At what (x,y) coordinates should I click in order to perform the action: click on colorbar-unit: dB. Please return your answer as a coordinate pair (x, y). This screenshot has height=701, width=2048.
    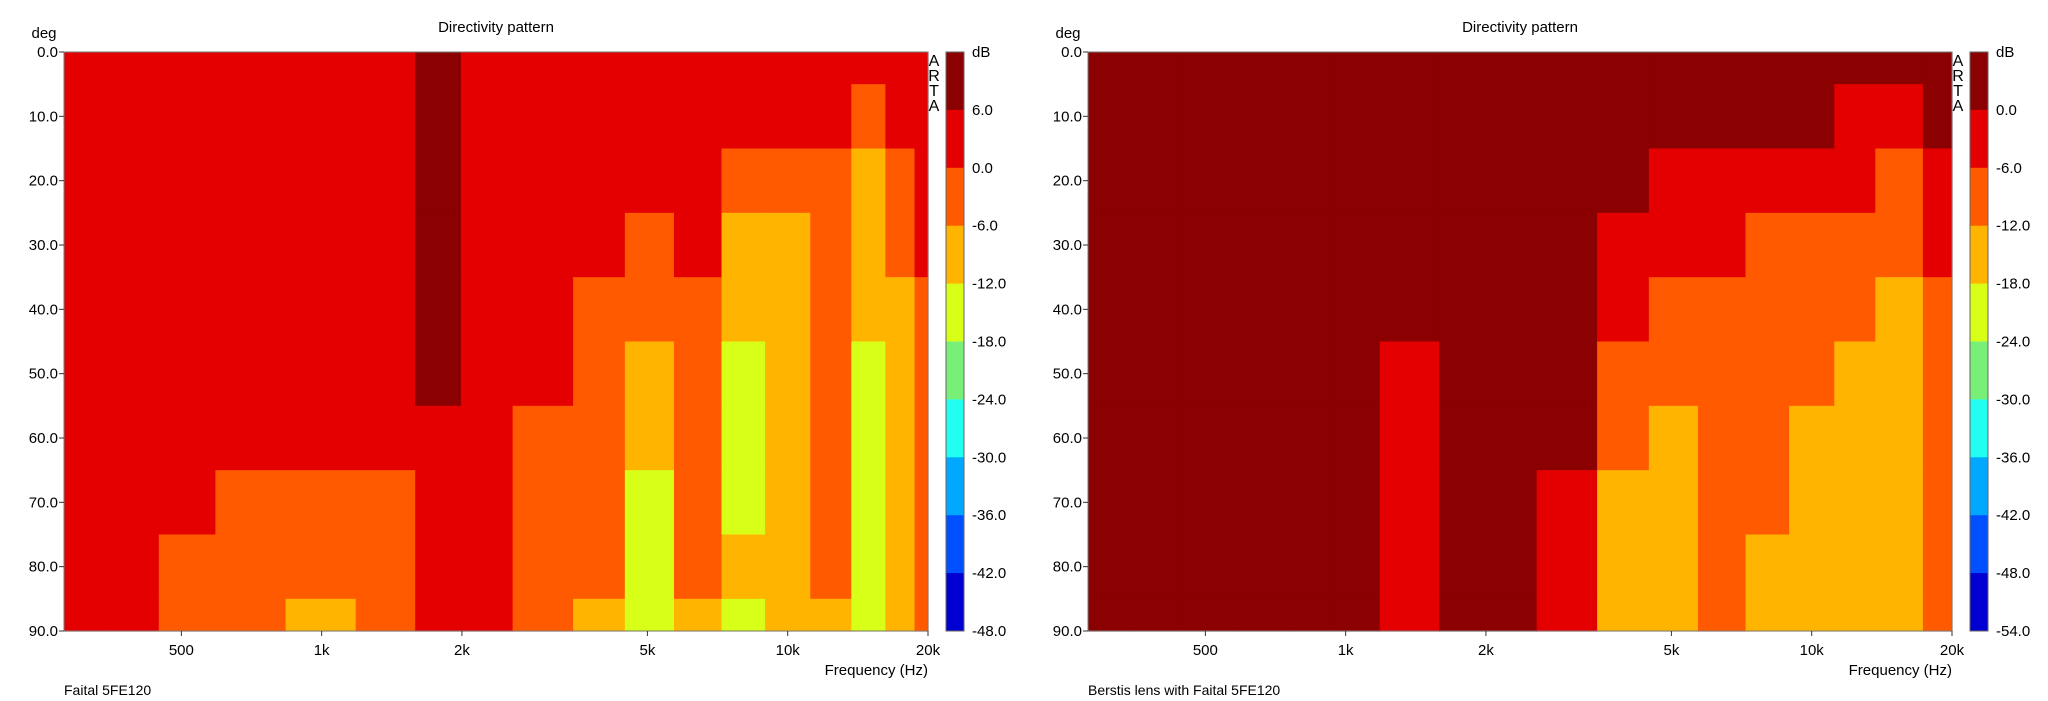
    Looking at the image, I should click on (981, 52).